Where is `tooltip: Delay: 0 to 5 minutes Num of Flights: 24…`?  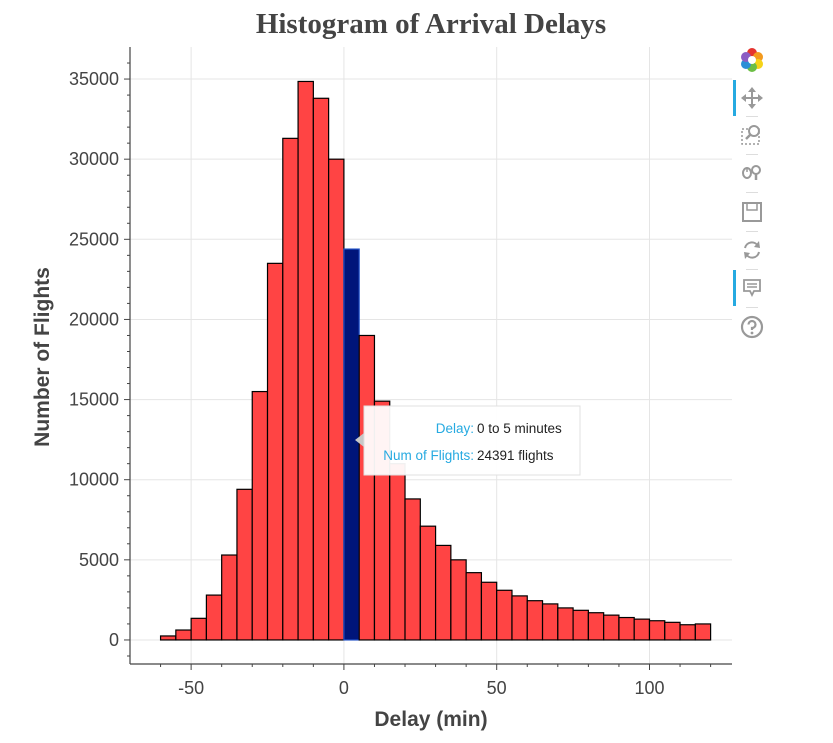 tooltip: Delay: 0 to 5 minutes Num of Flights: 24… is located at coordinates (468, 440).